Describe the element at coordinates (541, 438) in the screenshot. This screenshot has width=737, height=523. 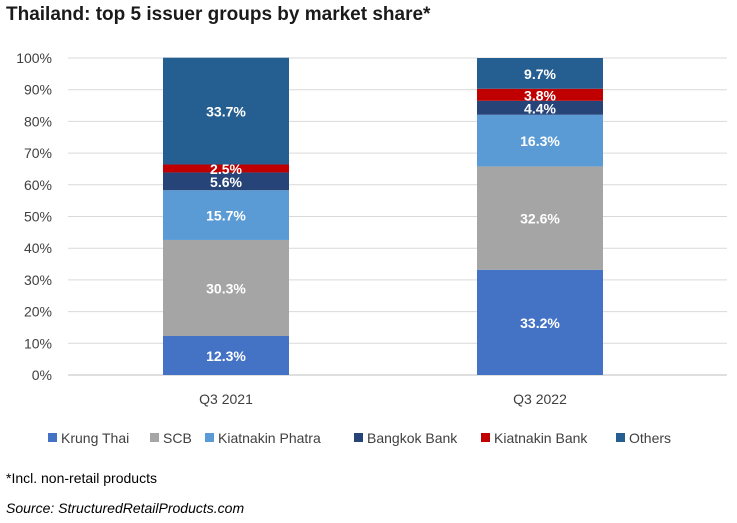
I see `legend-label: Kiatnakin Bank` at that location.